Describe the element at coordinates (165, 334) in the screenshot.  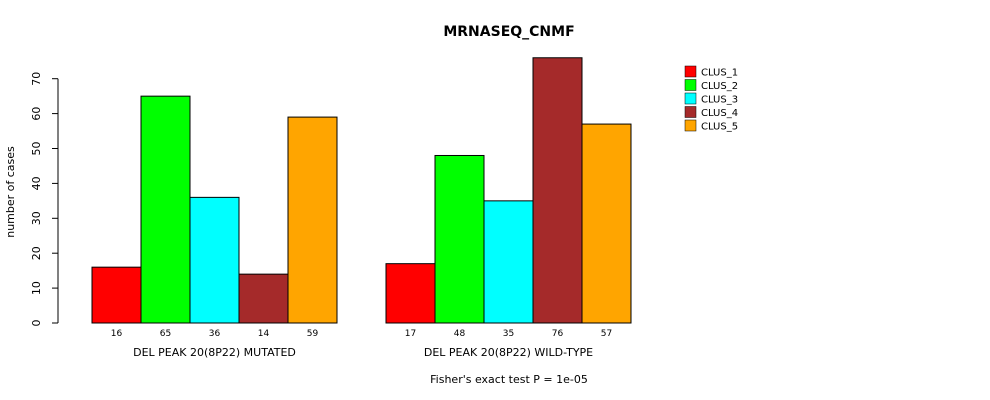
I see `bar-value-label: 65` at that location.